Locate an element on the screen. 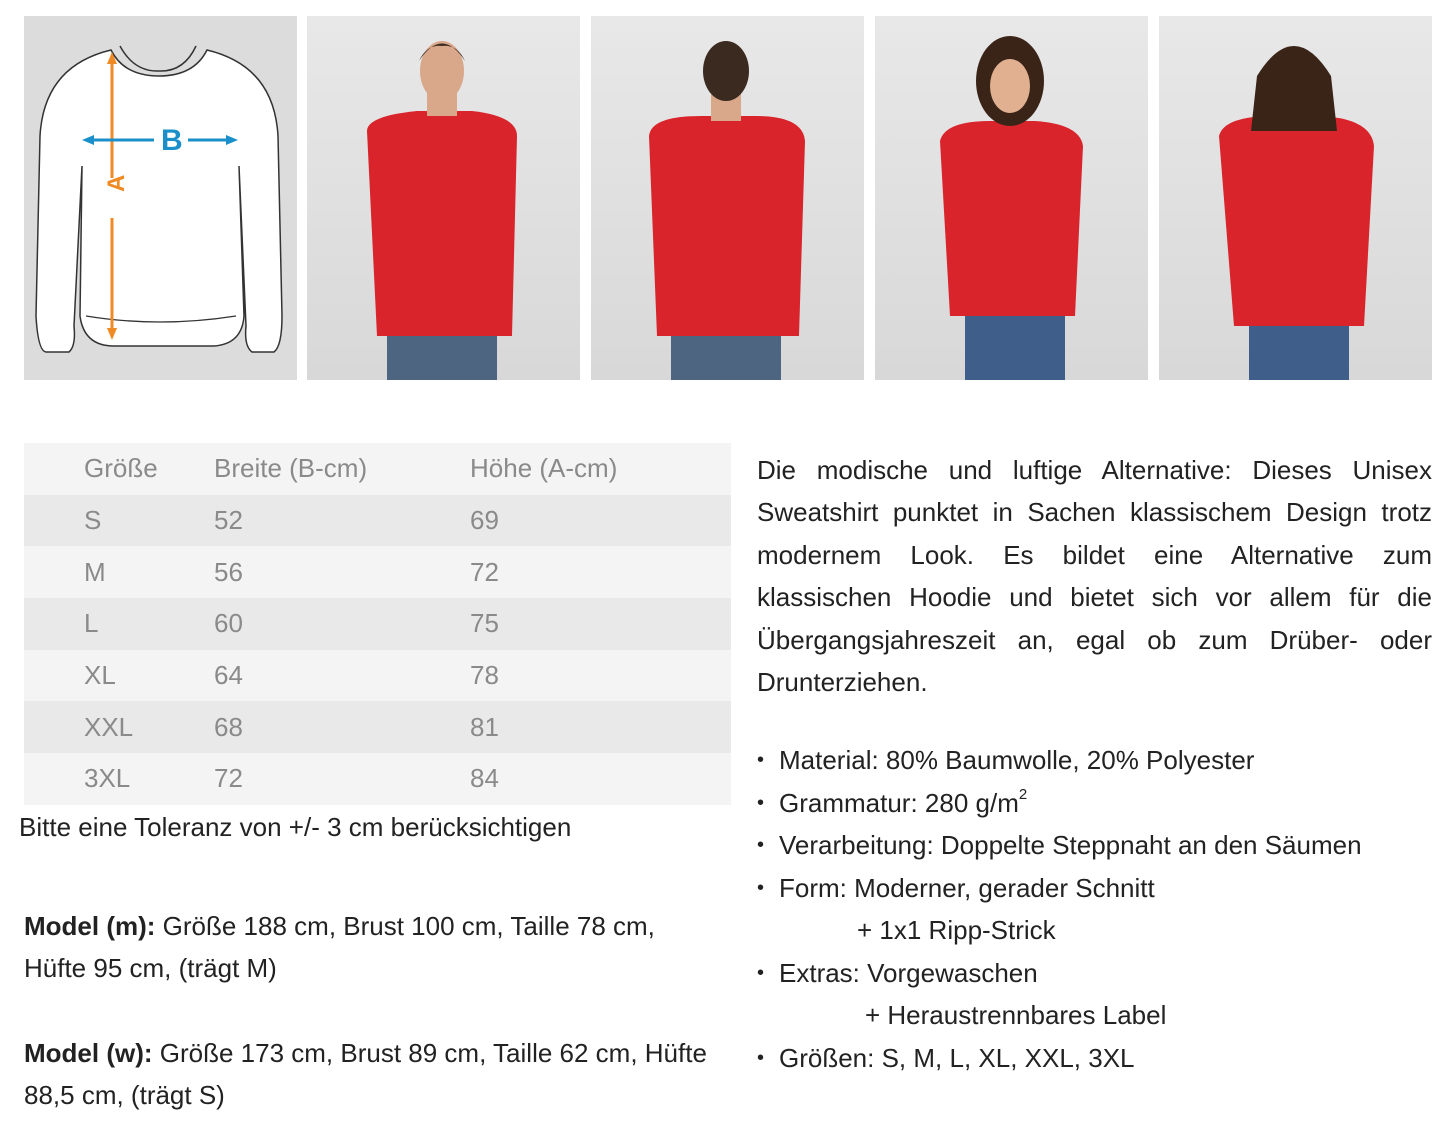  cell: 64 is located at coordinates (228, 675).